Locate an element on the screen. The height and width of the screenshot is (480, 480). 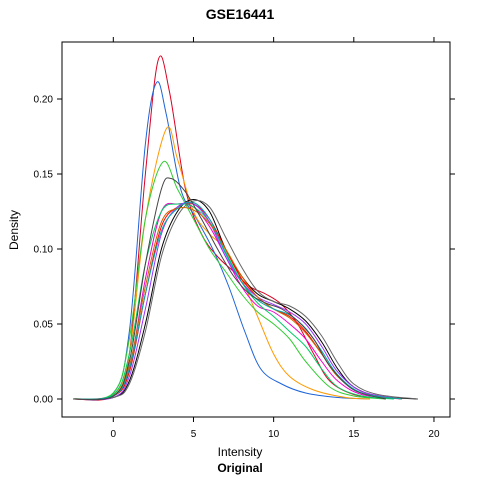
y-tick-label-3: 0.15 is located at coordinates (44, 175).